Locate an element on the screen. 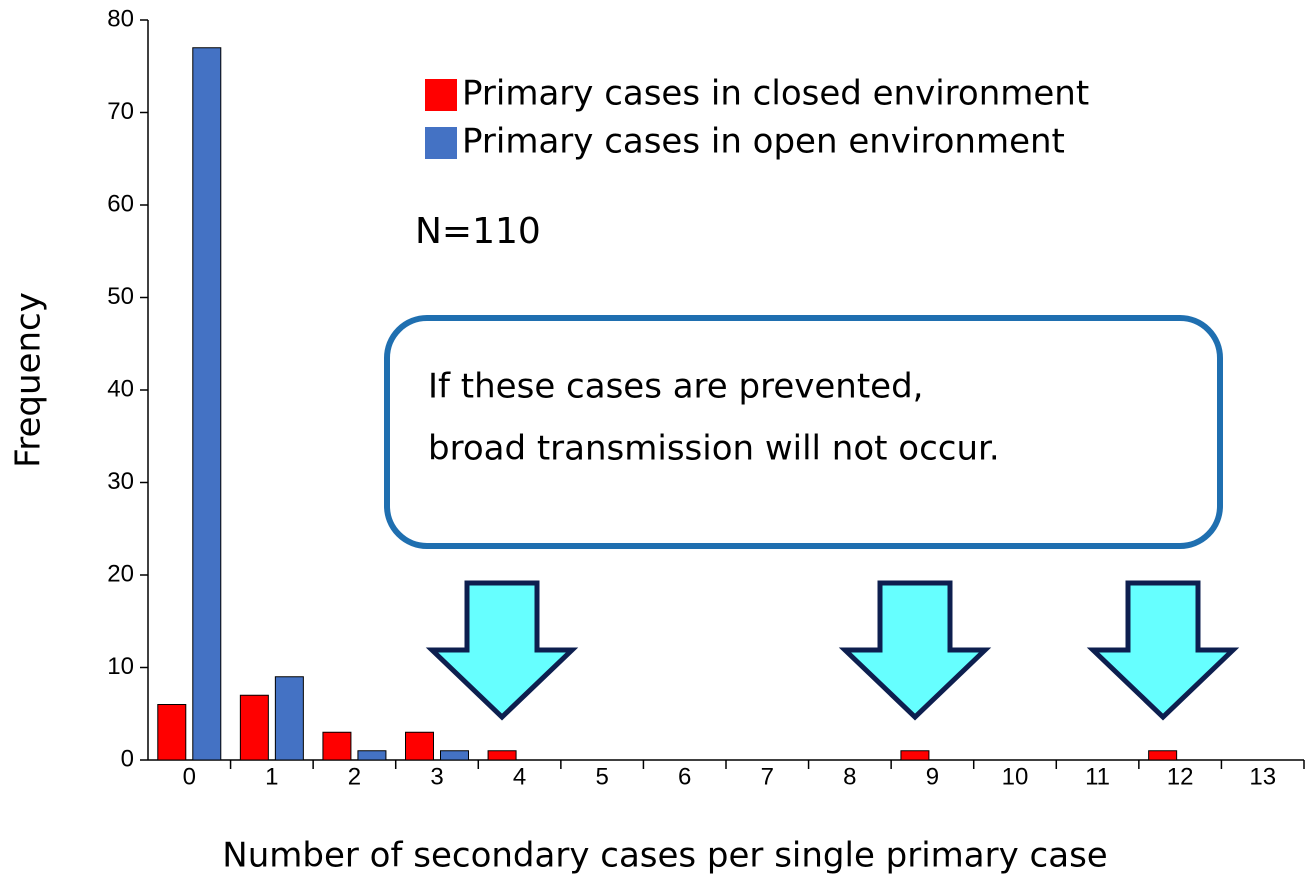  x-tick-label: 8 is located at coordinates (849, 776).